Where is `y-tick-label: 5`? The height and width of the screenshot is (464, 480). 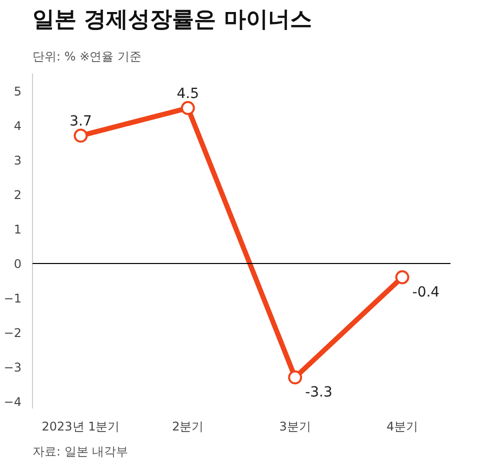 y-tick-label: 5 is located at coordinates (18, 91).